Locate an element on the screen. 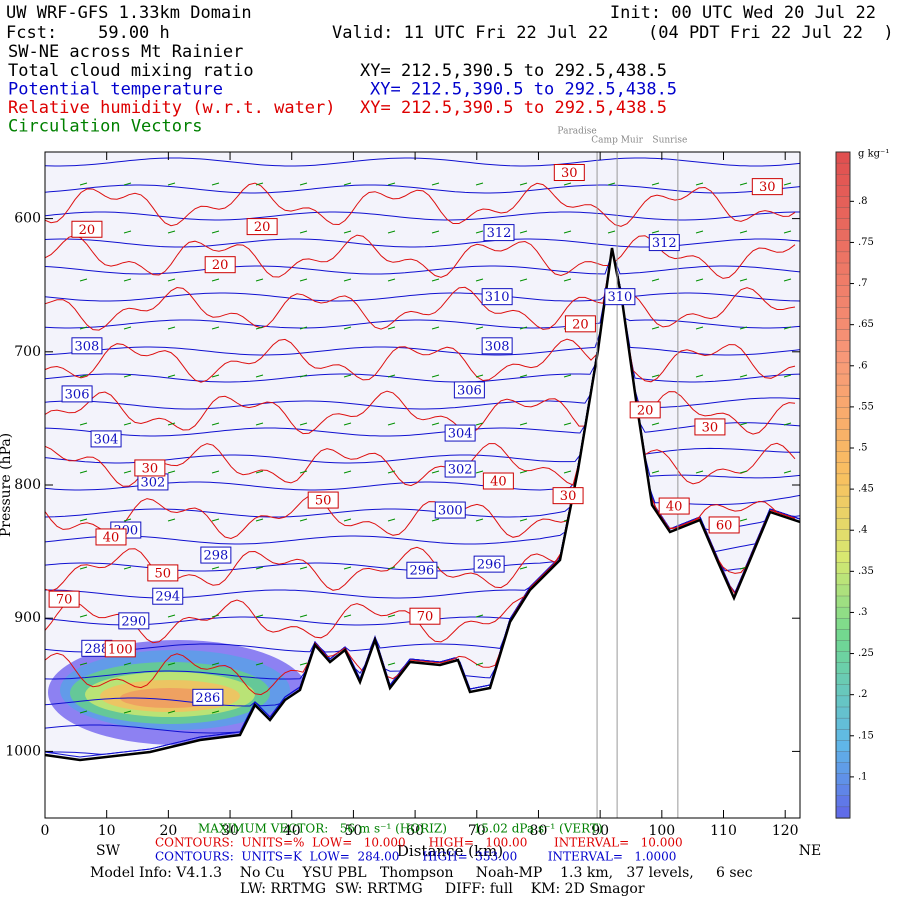  theta-label: 290 is located at coordinates (133, 621).